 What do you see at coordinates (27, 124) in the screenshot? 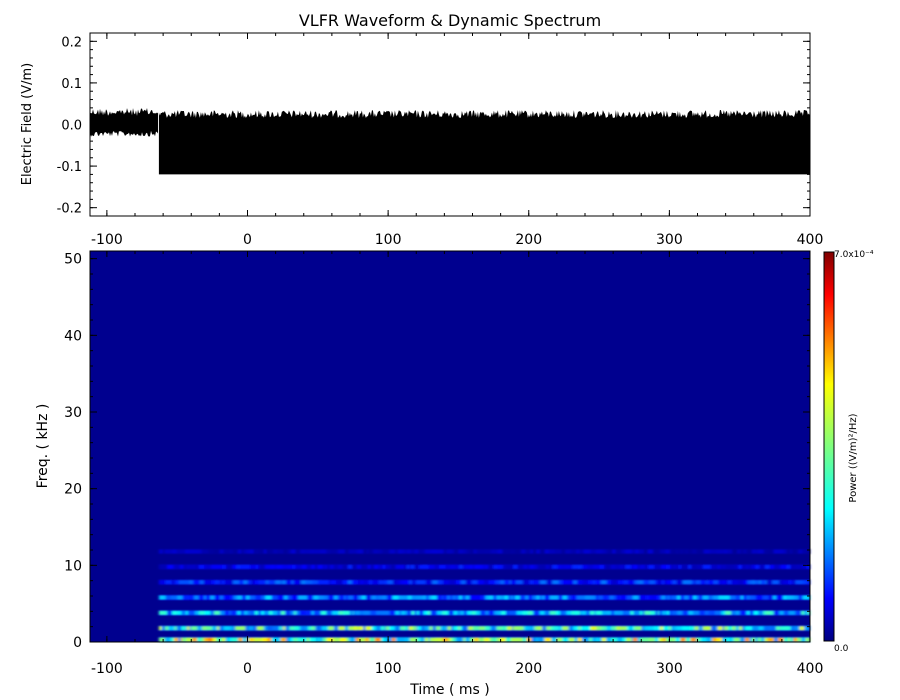
I see `waveform-y-label: Electric Field (V/m)` at bounding box center [27, 124].